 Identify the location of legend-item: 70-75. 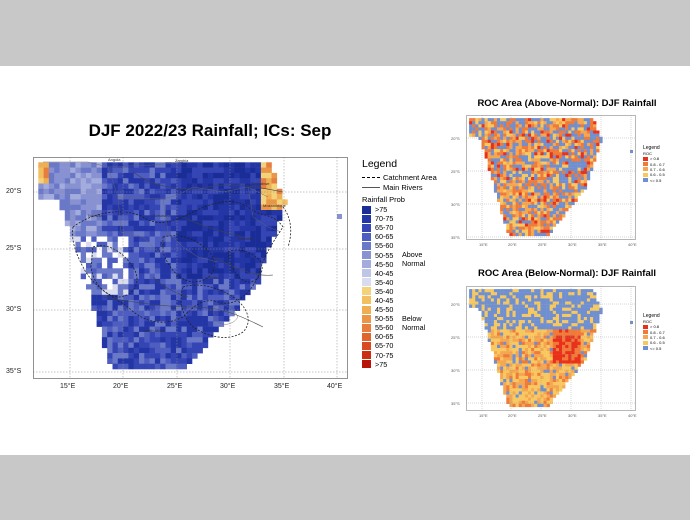
(407, 355).